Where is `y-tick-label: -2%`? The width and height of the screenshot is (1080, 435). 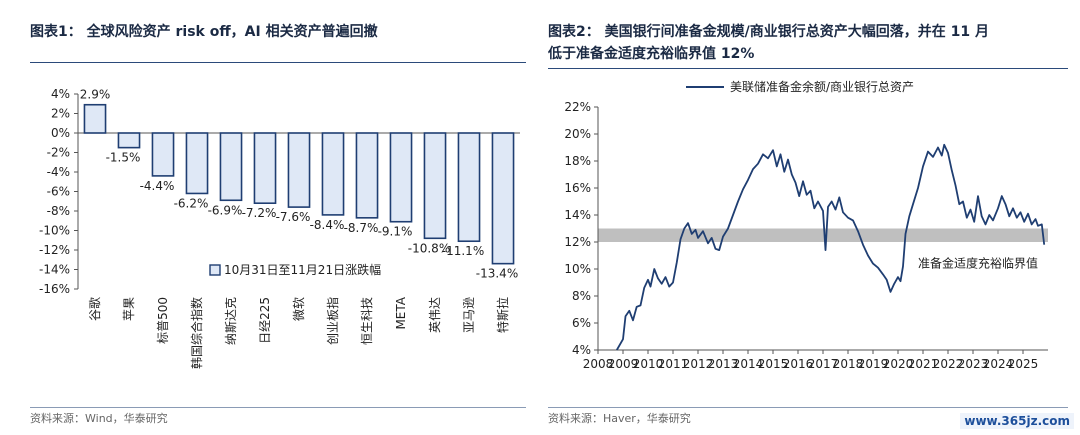 y-tick-label: -2% is located at coordinates (58, 153).